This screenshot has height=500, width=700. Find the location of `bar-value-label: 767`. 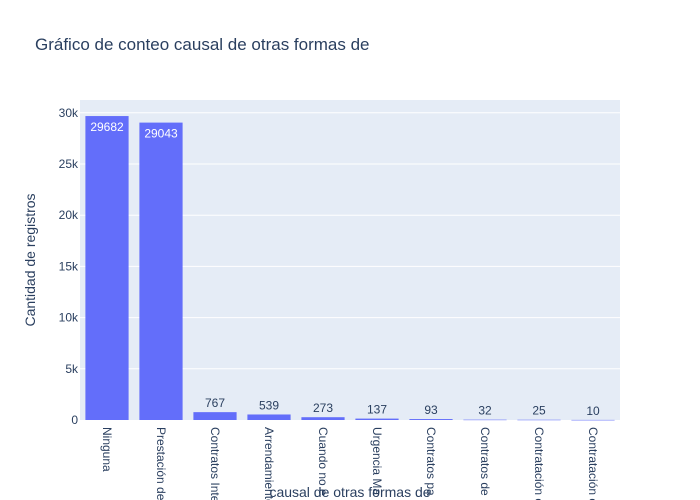

bar-value-label: 767 is located at coordinates (215, 403).